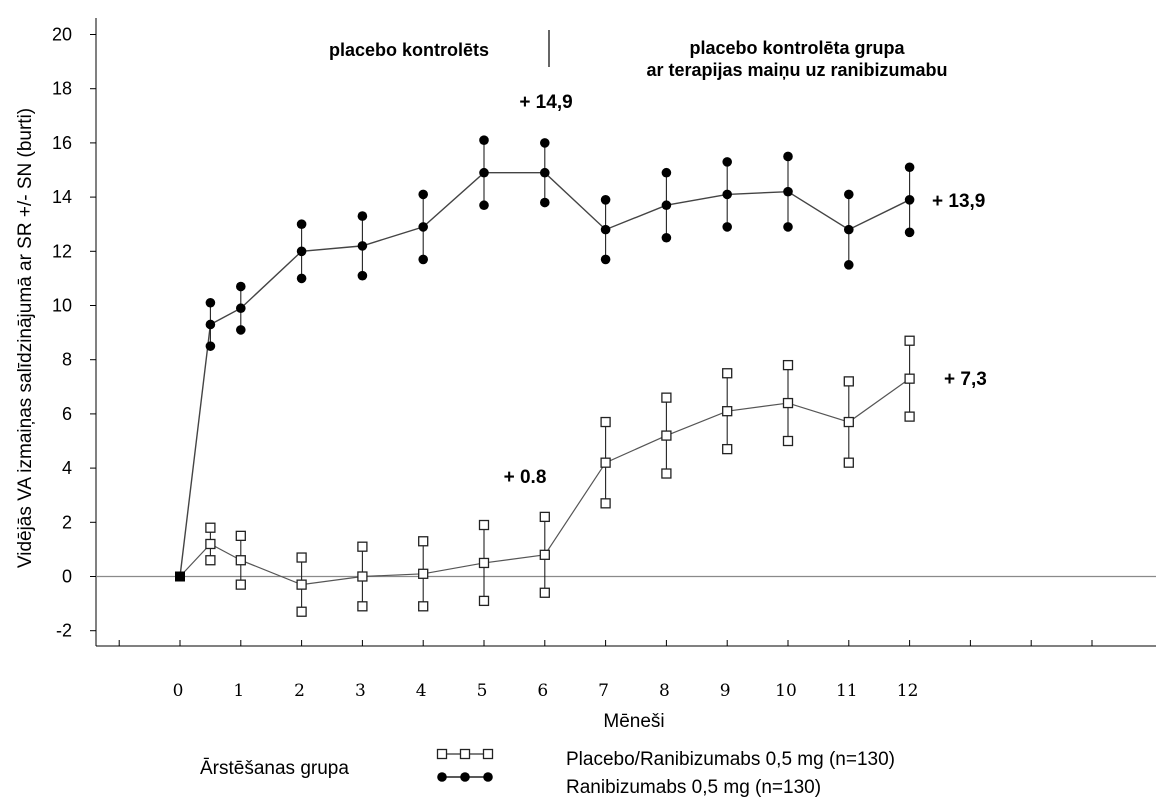 This screenshot has height=800, width=1164. I want to click on legend-symbol-ranibizumab, so click(465, 777).